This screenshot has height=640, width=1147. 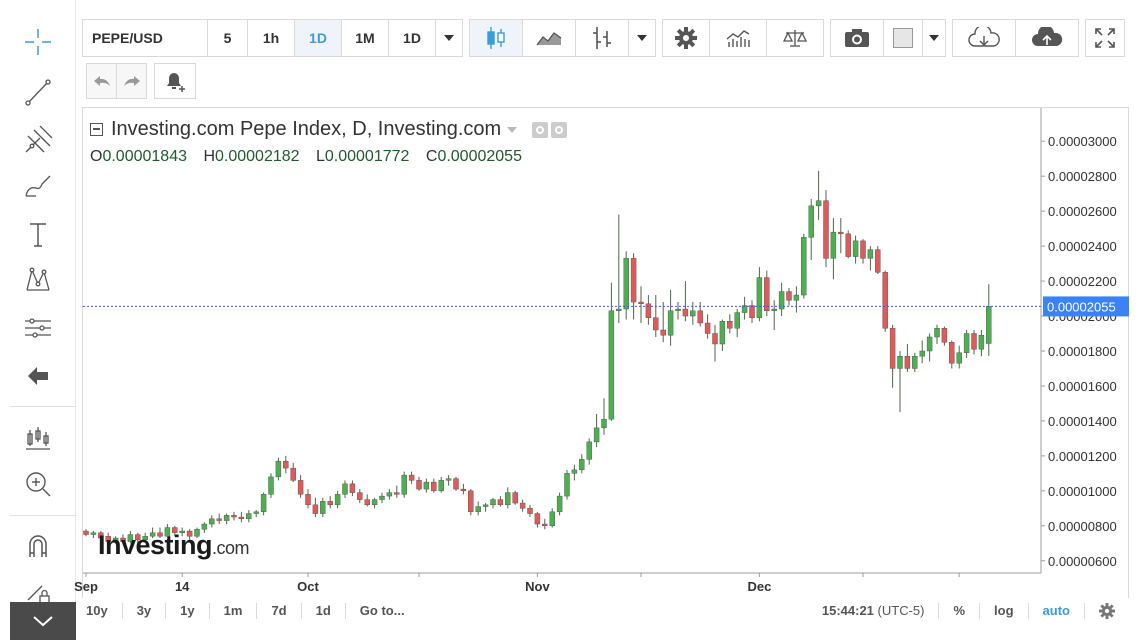 What do you see at coordinates (934, 38) in the screenshot?
I see `color-dropdown-button` at bounding box center [934, 38].